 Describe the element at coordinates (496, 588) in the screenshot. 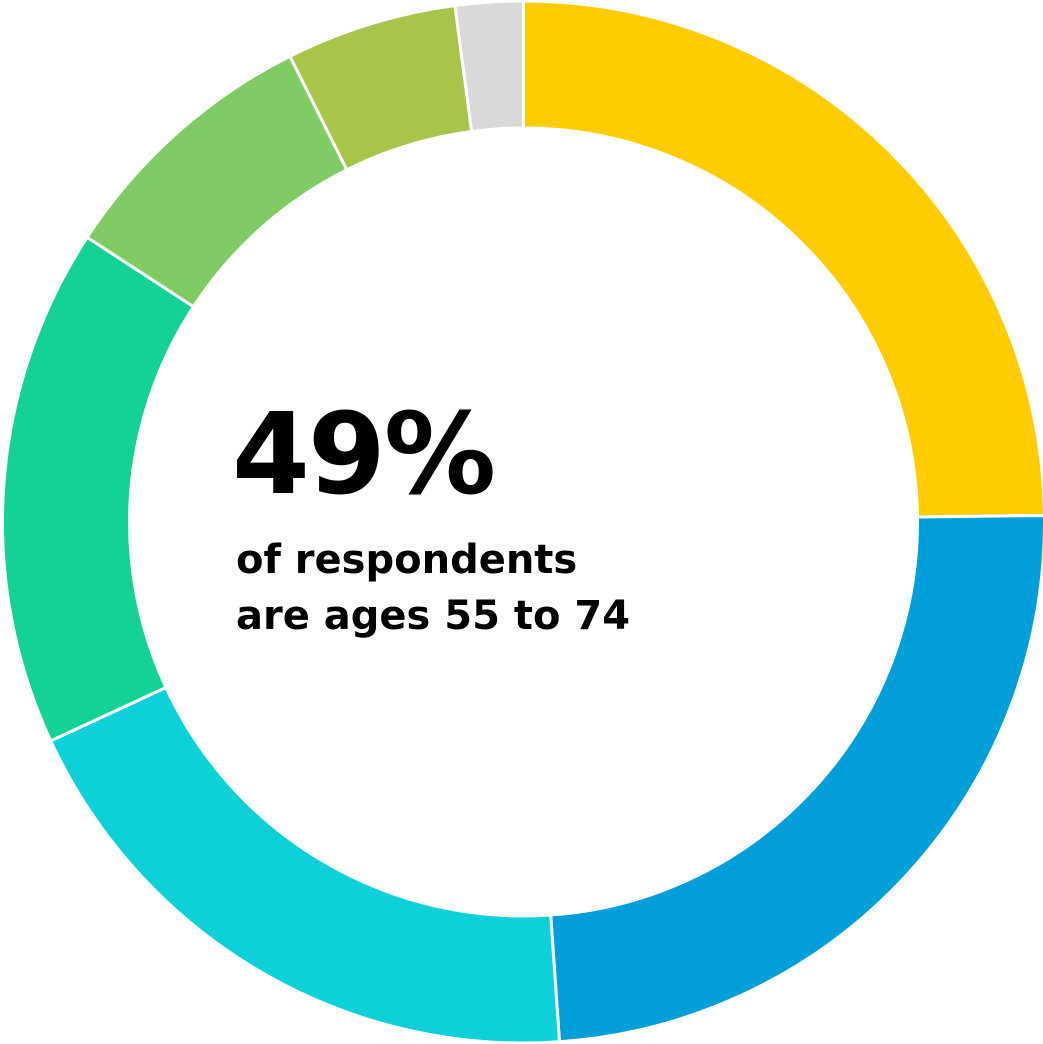

I see `annotation-caption: of respondents are ages 55 to 74` at that location.